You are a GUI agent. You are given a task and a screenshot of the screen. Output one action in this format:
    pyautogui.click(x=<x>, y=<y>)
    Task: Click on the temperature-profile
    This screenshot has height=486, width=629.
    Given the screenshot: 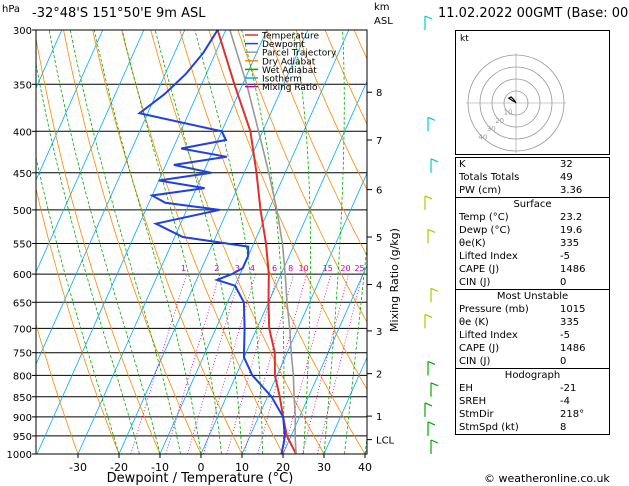 What is the action you would take?
    pyautogui.click(x=256, y=242)
    